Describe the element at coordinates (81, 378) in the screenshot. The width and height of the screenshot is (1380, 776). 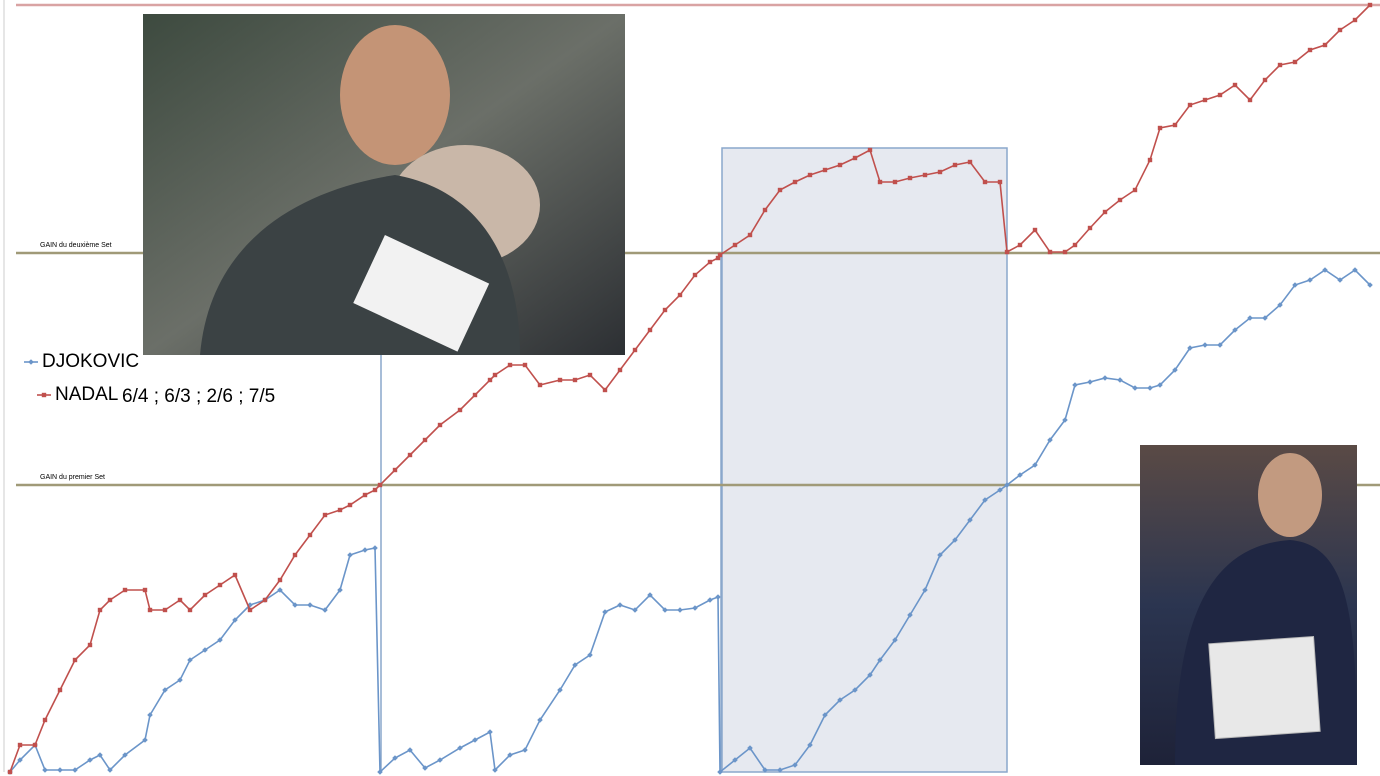
I see `legend: DJOKOVIC NADAL` at that location.